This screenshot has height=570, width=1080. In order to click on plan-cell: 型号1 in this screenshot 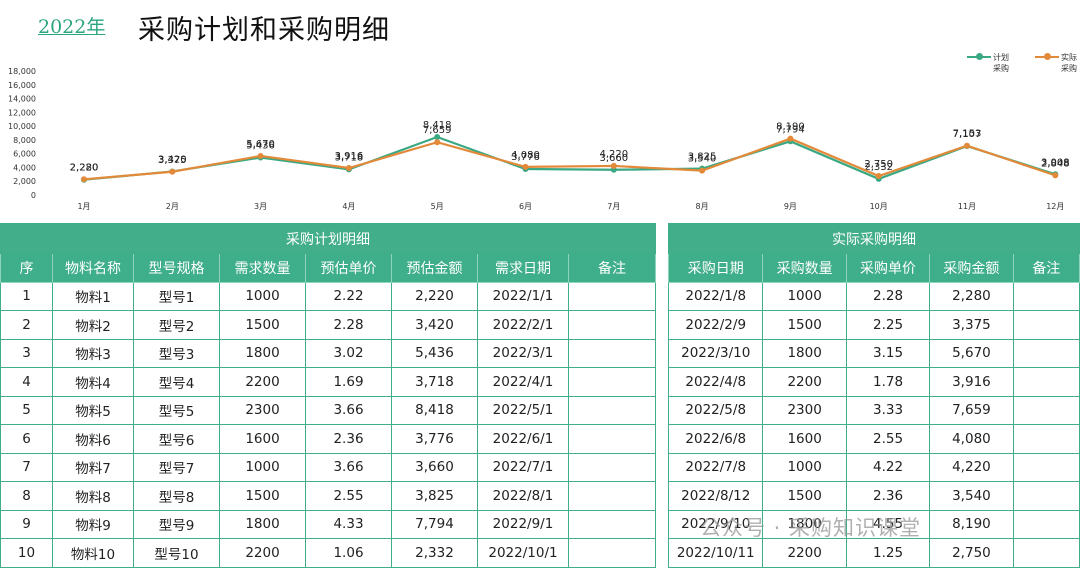, I will do `click(176, 296)`.